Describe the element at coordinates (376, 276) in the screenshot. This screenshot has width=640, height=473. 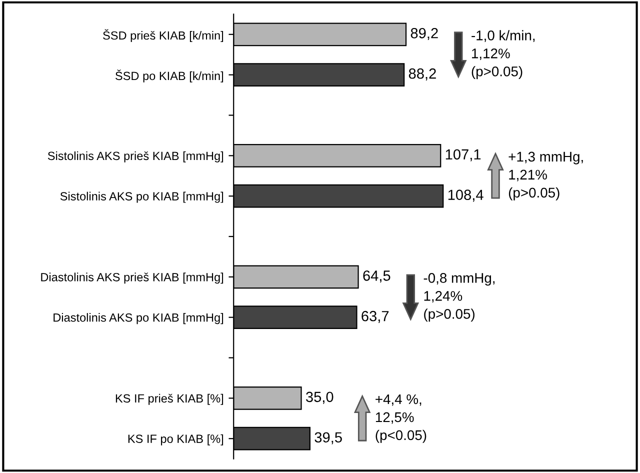
I see `data-label: 64,5` at that location.